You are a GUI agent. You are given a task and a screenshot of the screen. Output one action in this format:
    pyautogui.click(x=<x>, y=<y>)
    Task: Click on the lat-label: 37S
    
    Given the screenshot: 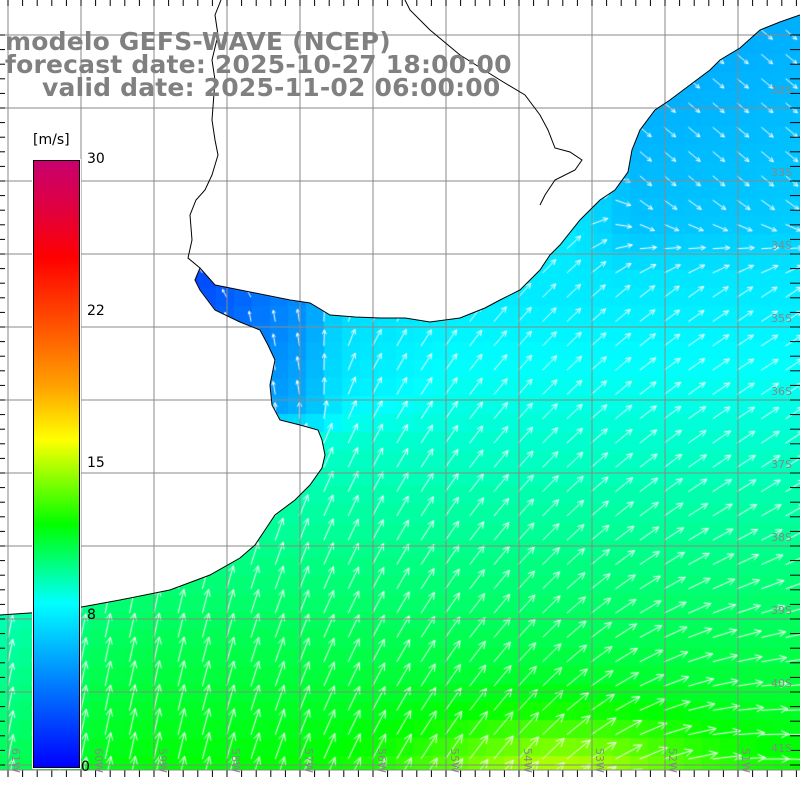 What is the action you would take?
    pyautogui.click(x=781, y=464)
    